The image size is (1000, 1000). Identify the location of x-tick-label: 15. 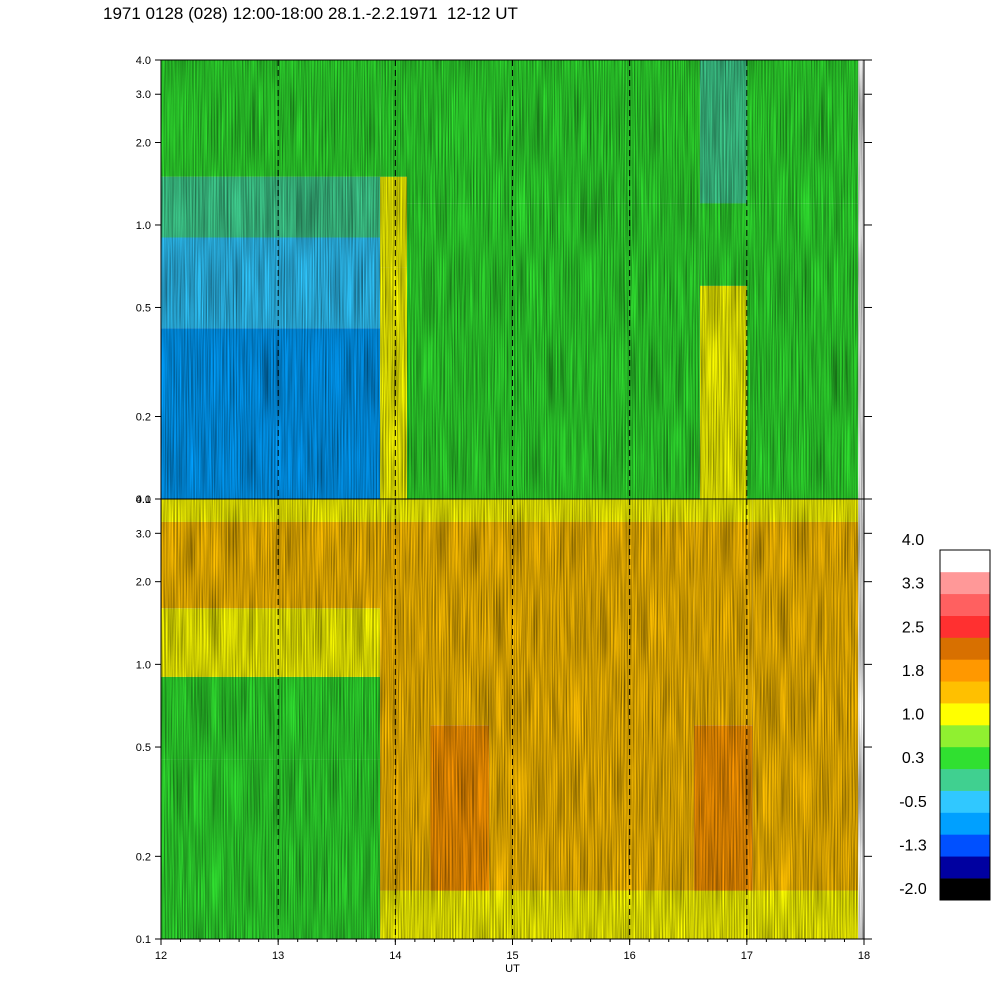
(512, 956).